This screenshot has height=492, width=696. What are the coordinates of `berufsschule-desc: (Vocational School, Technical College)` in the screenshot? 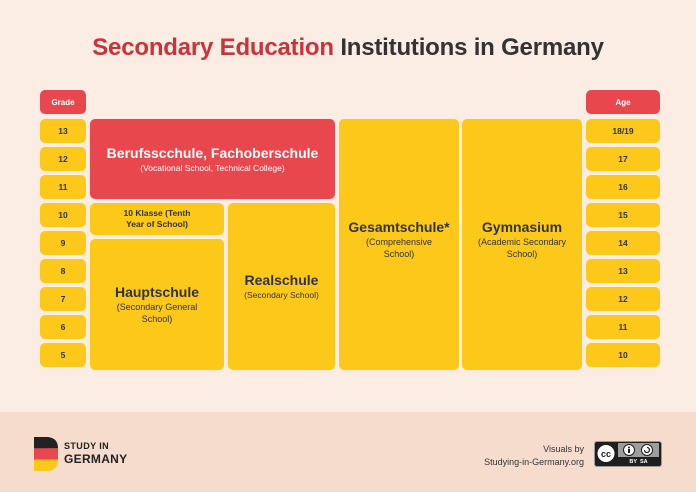 It's located at (212, 167).